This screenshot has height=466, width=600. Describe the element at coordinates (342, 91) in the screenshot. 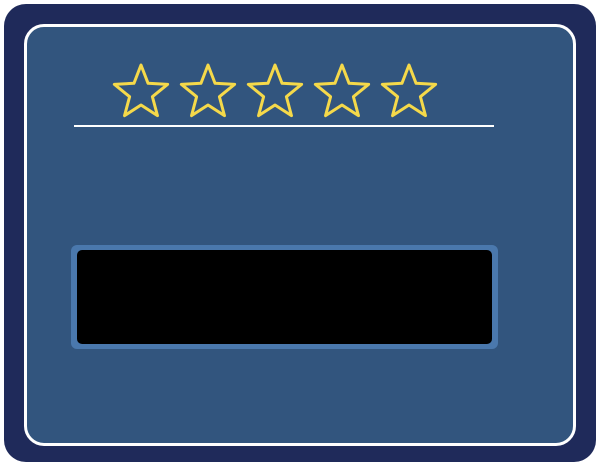

I see `star-4-icon` at that location.